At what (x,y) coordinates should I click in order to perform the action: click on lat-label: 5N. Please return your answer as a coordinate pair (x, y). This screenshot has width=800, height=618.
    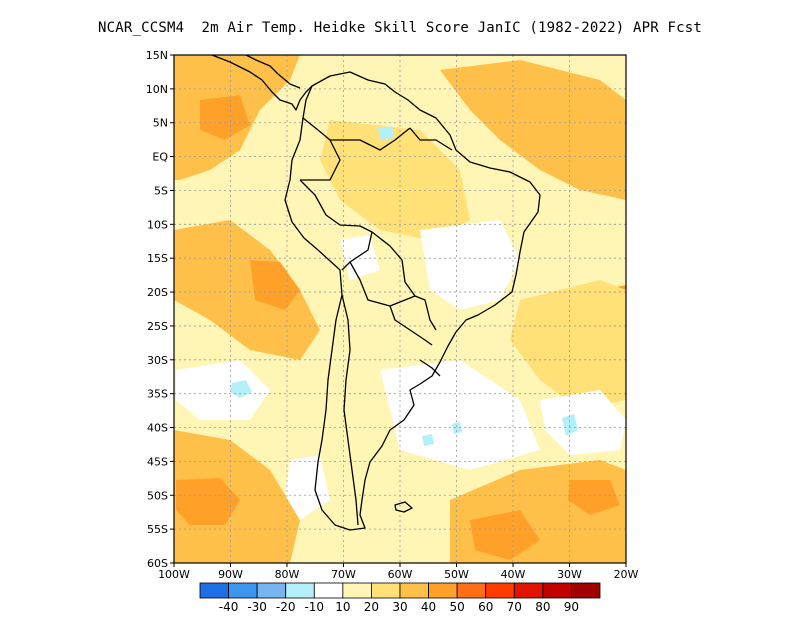
    Looking at the image, I should click on (160, 123).